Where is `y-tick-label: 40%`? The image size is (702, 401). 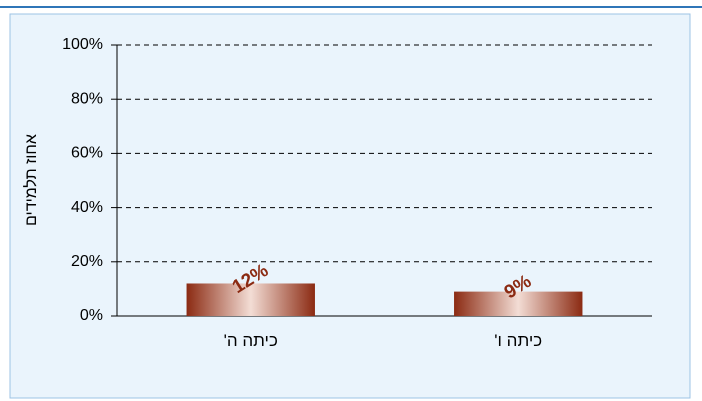
y-tick-label: 40% is located at coordinates (87, 207).